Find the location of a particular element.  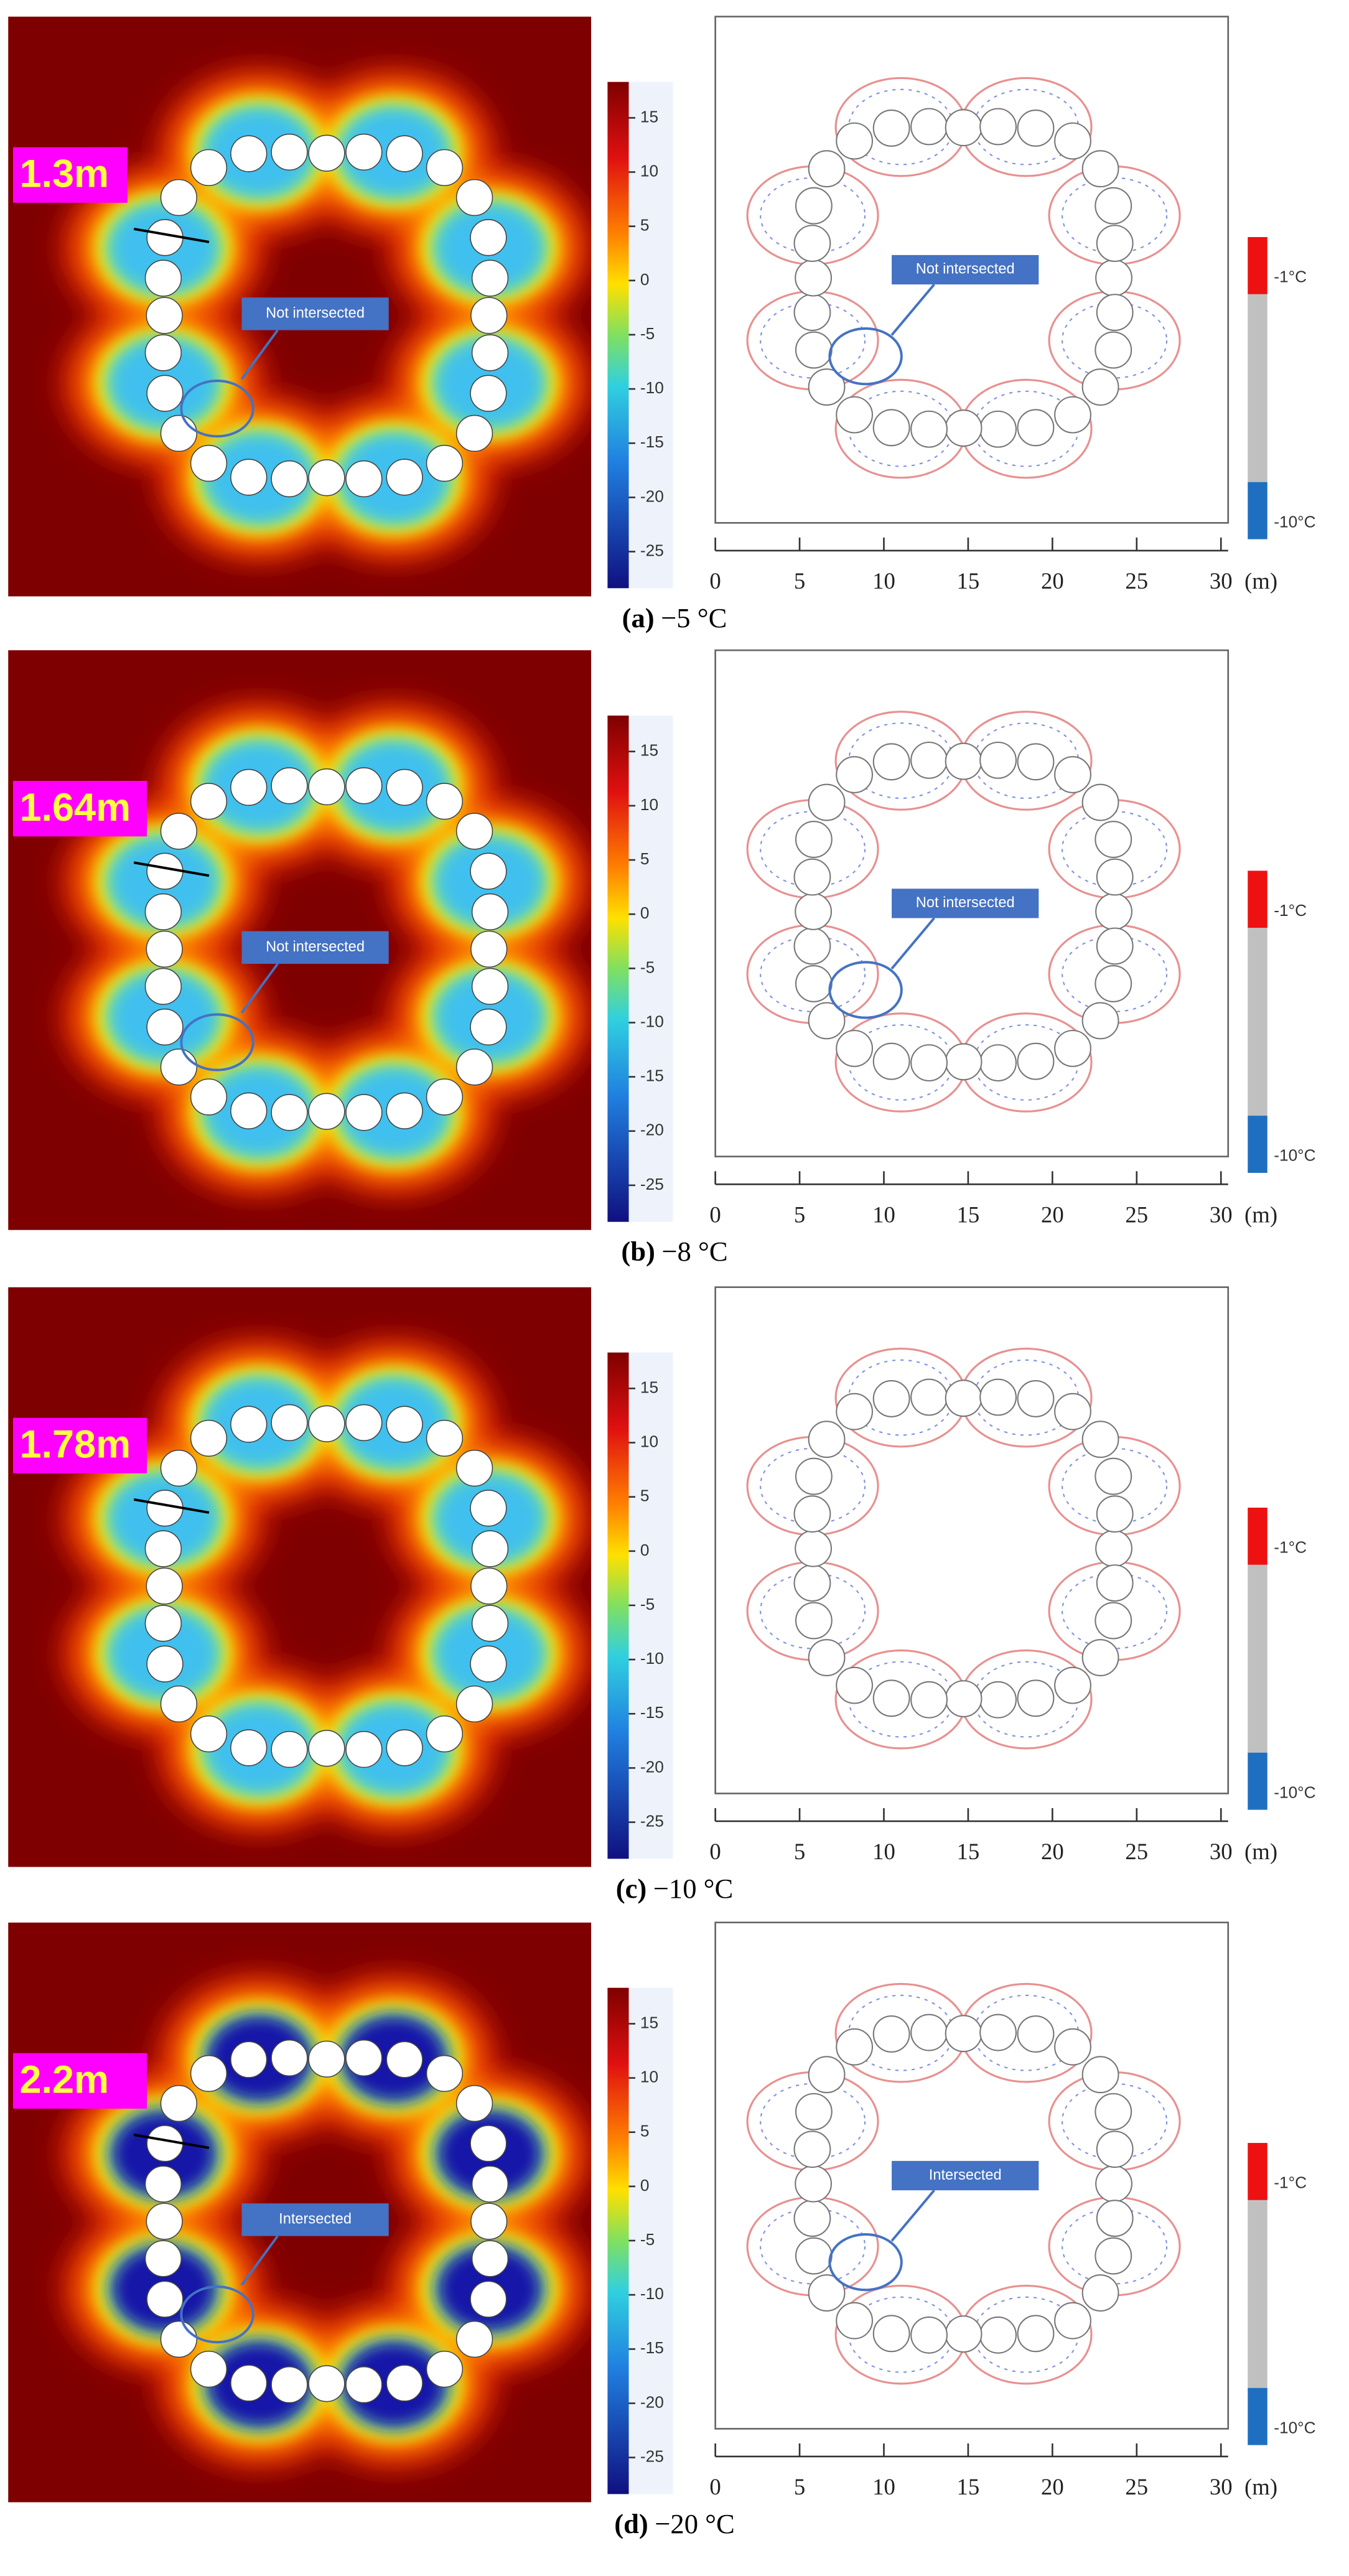

legend-red is located at coordinates (1257, 899).